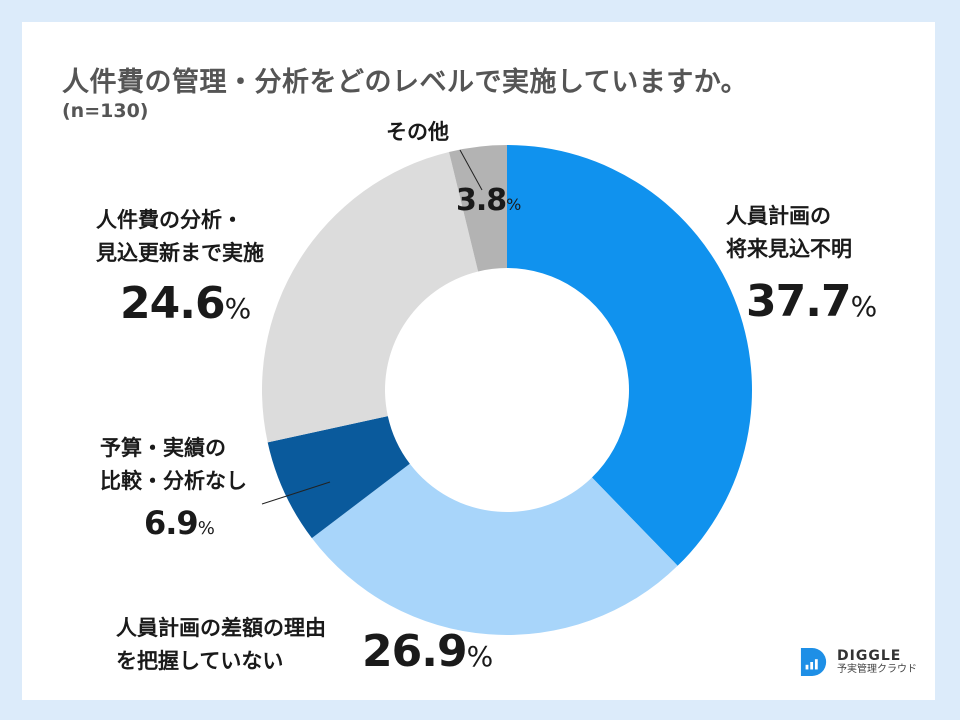 This screenshot has width=960, height=720. I want to click on slice-value-0: 37.7%, so click(811, 301).